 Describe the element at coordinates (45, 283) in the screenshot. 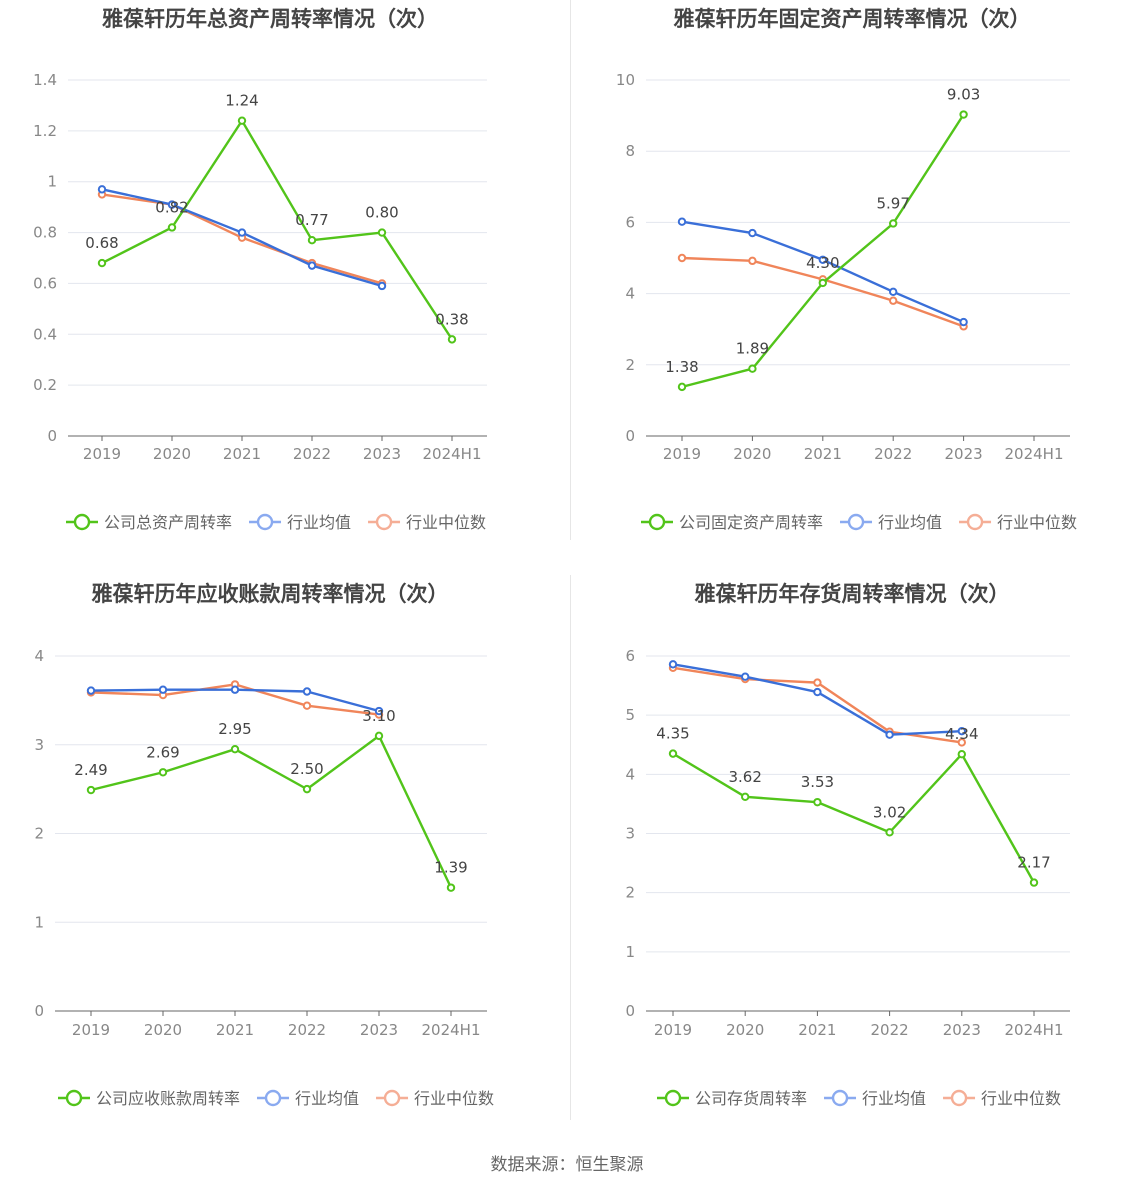

I see `y-tick-label: 0.6` at that location.